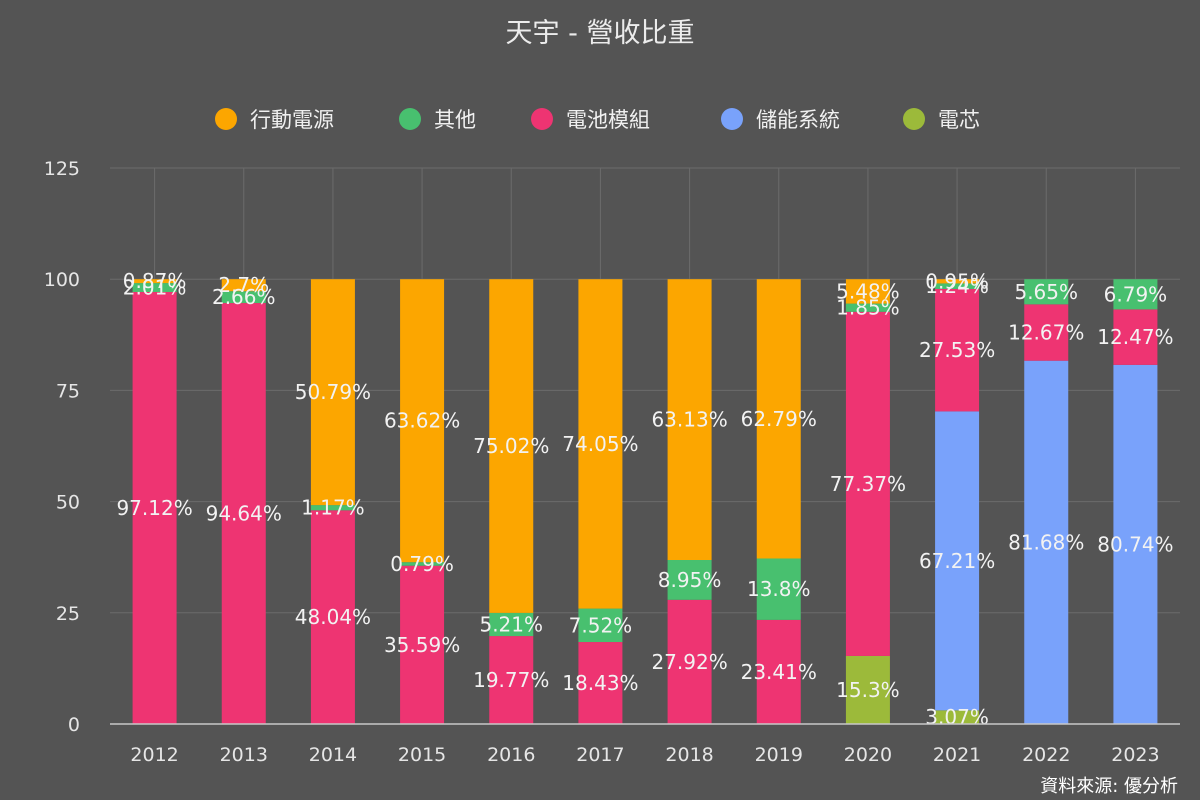 The width and height of the screenshot is (1200, 800). Describe the element at coordinates (68, 391) in the screenshot. I see `y-tick-label: 75` at that location.